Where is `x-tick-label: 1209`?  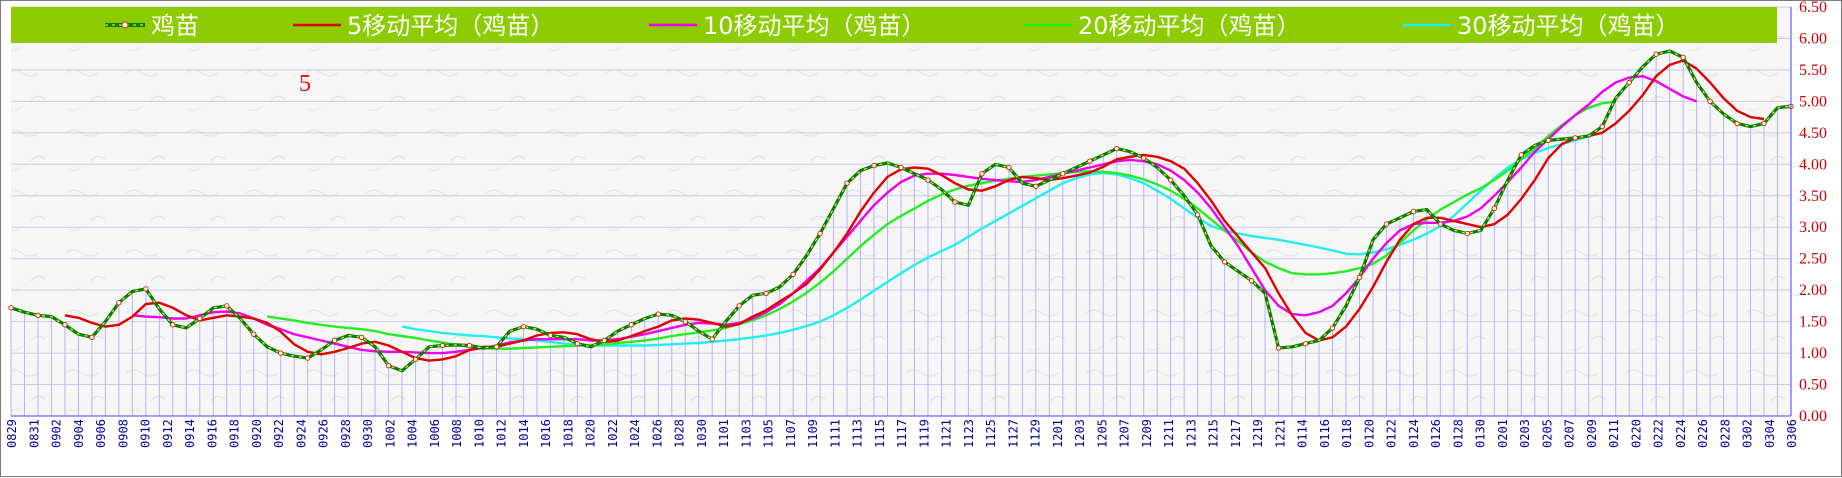 x-tick-label: 1209 is located at coordinates (1147, 433).